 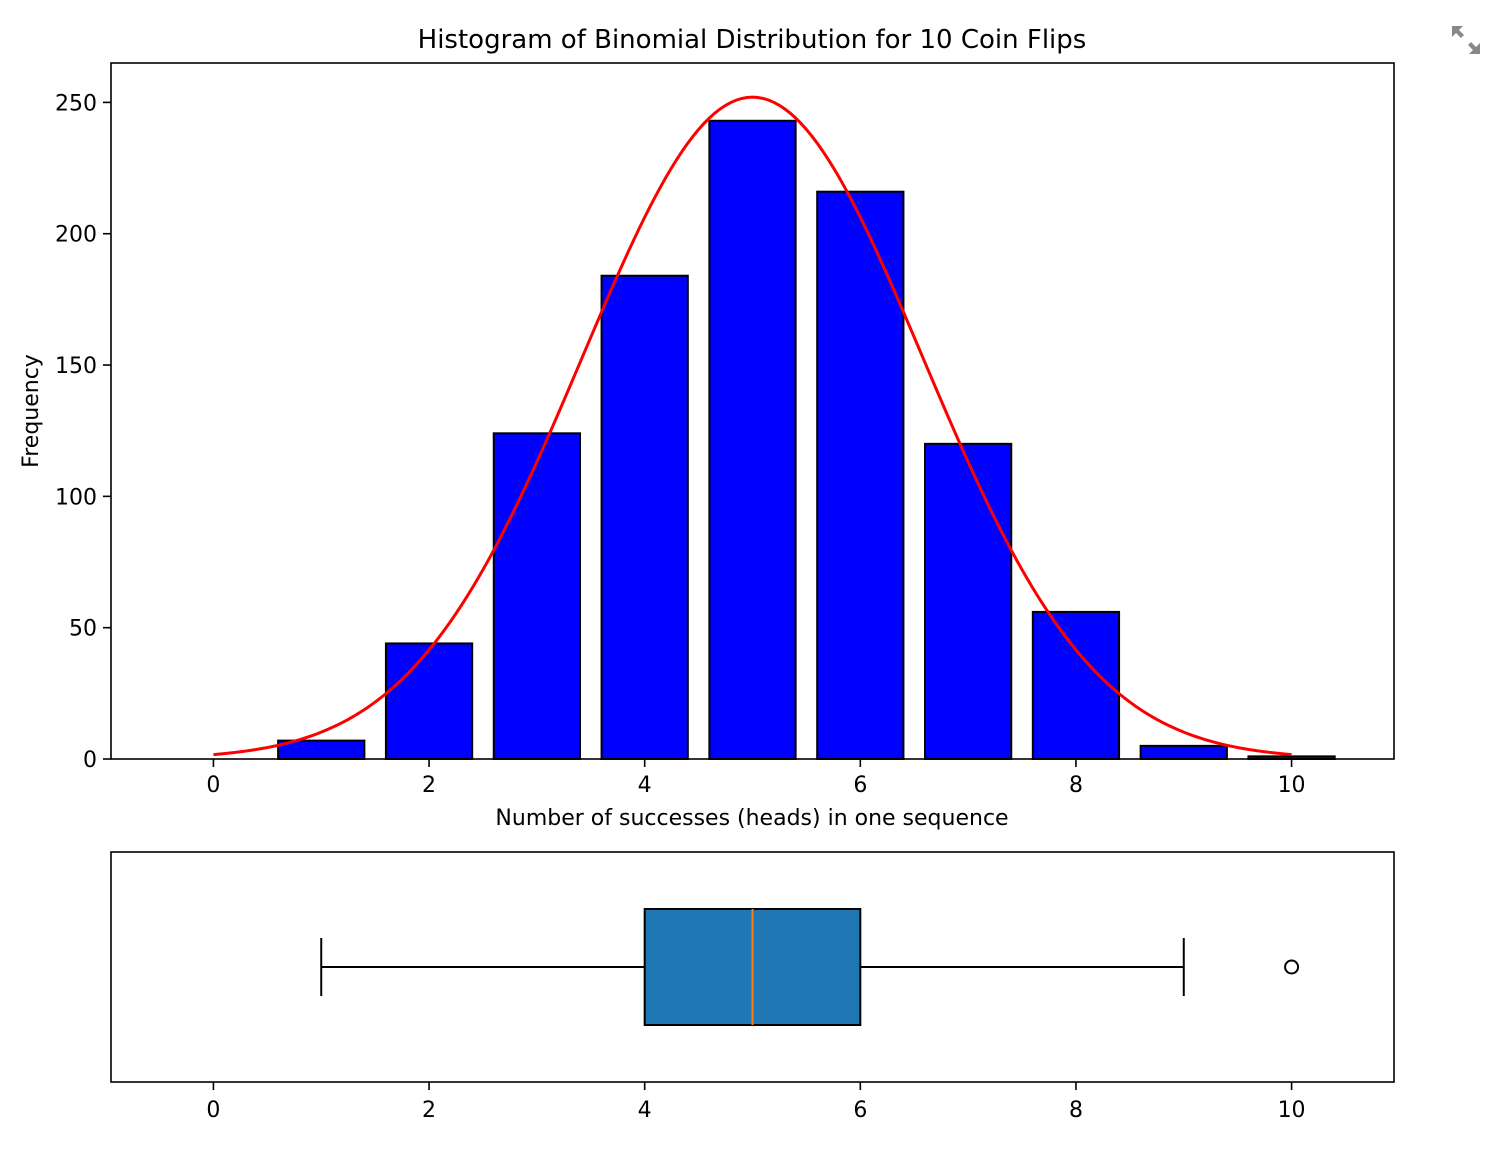 What do you see at coordinates (83, 432) in the screenshot?
I see `histogram-y-axis: 0 50 100 150 200 250` at bounding box center [83, 432].